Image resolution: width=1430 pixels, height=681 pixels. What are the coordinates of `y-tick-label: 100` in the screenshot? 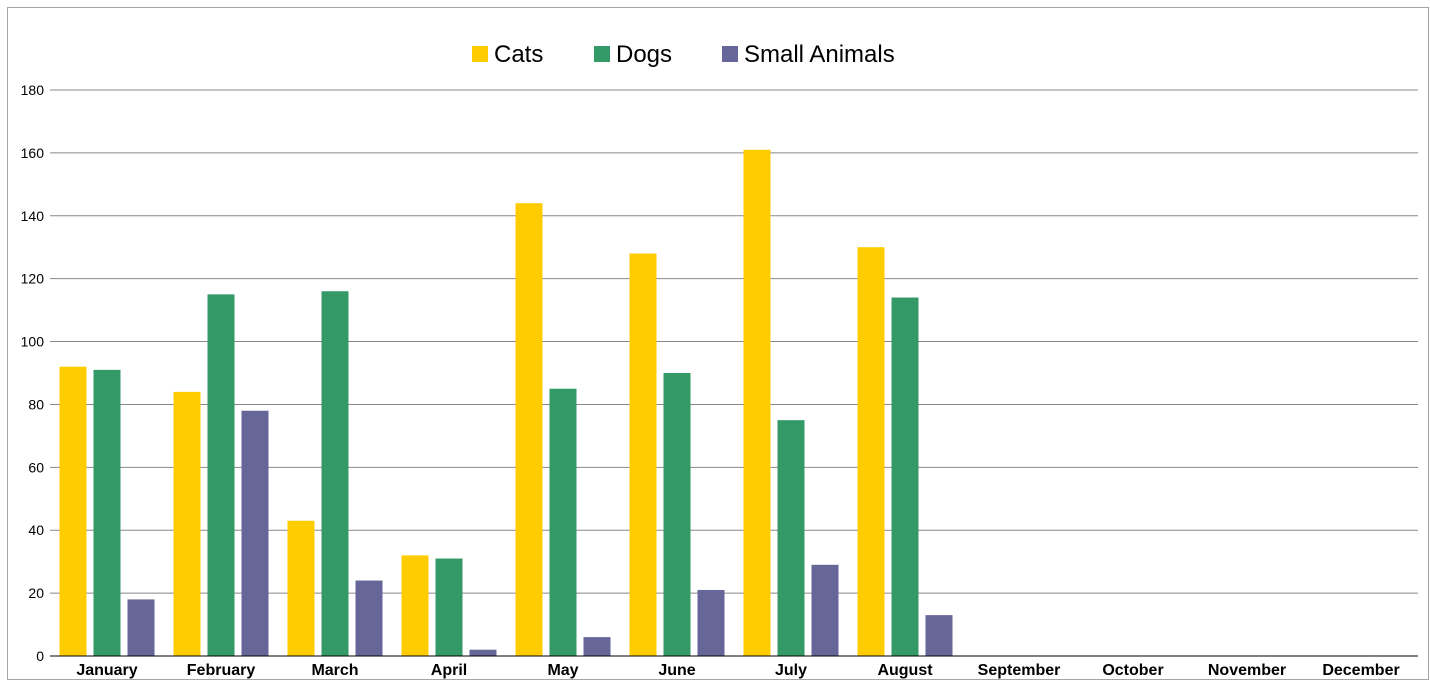 It's located at (33, 342).